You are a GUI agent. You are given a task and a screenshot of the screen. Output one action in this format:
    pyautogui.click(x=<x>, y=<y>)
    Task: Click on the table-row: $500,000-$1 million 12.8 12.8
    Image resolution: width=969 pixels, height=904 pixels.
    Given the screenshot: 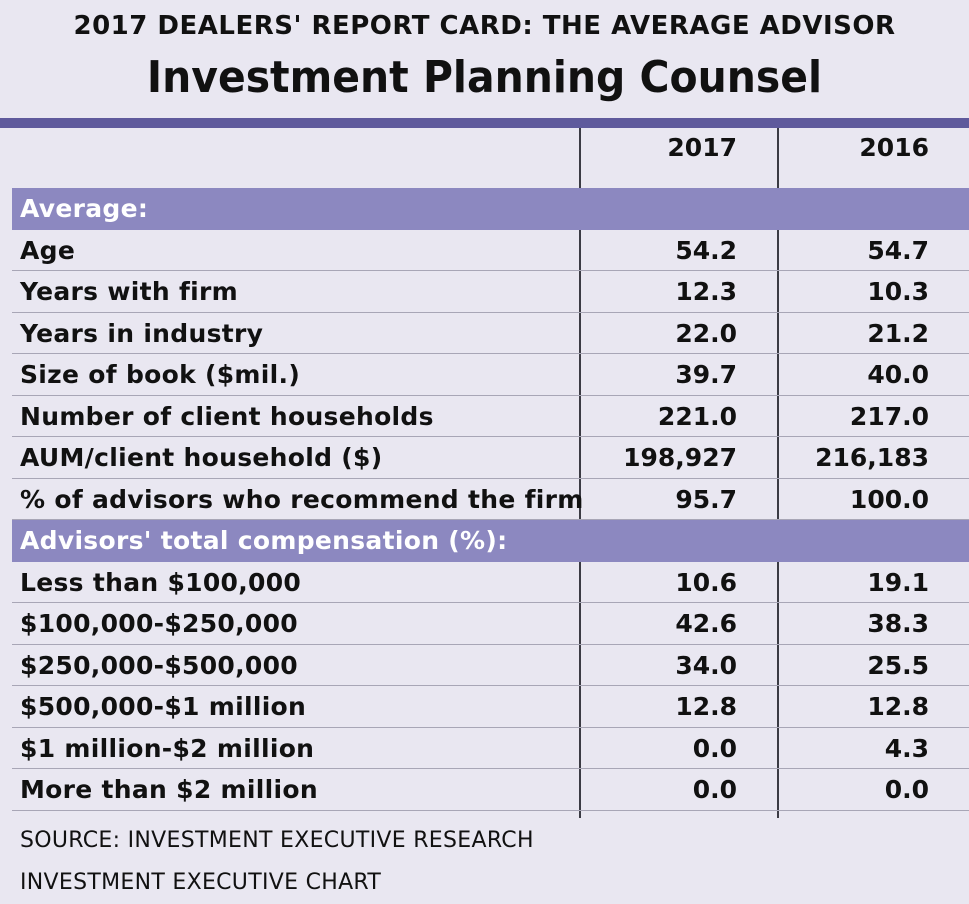 What is the action you would take?
    pyautogui.click(x=490, y=707)
    